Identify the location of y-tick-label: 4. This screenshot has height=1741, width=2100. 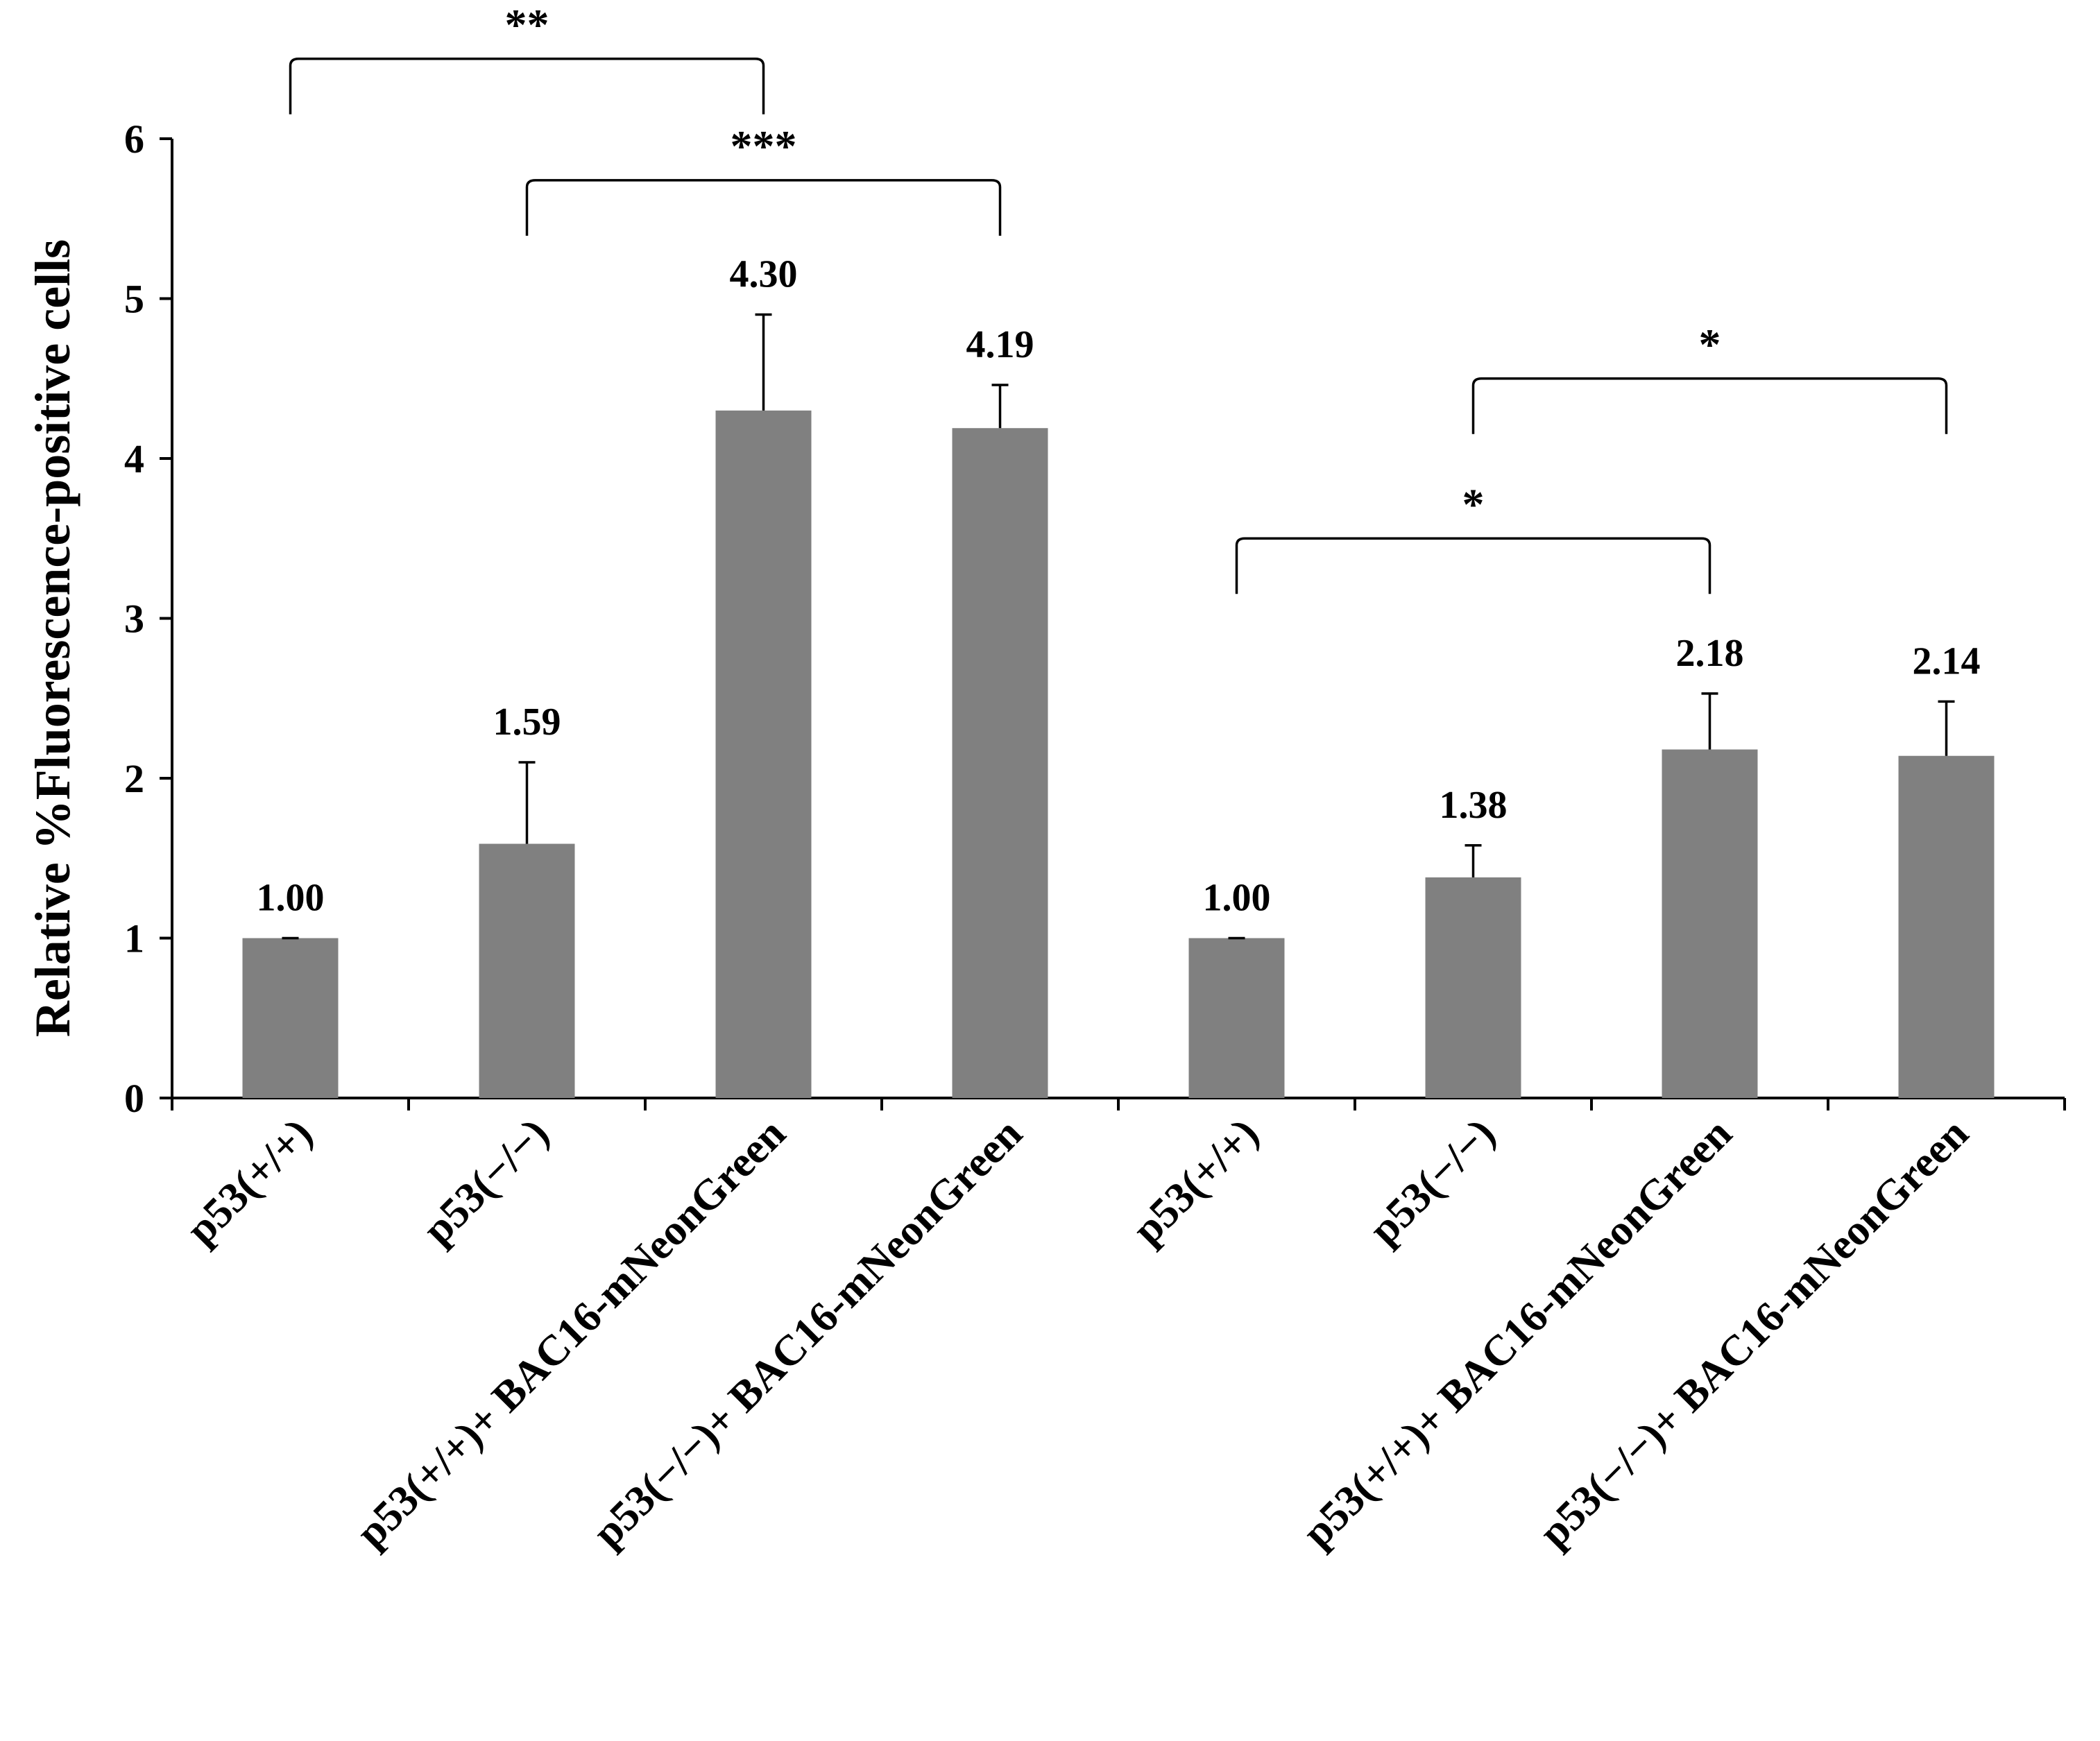
(134, 458).